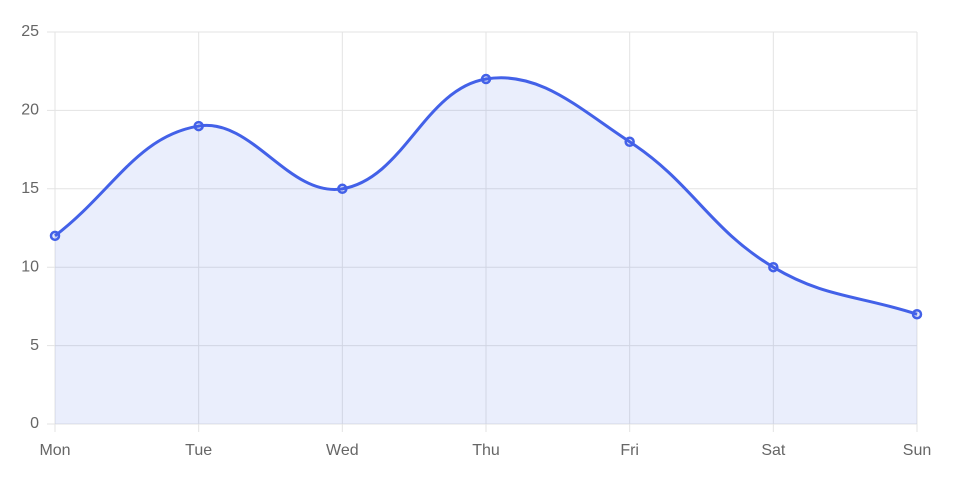 The height and width of the screenshot is (483, 960). What do you see at coordinates (34, 345) in the screenshot?
I see `y-tick-label: 5` at bounding box center [34, 345].